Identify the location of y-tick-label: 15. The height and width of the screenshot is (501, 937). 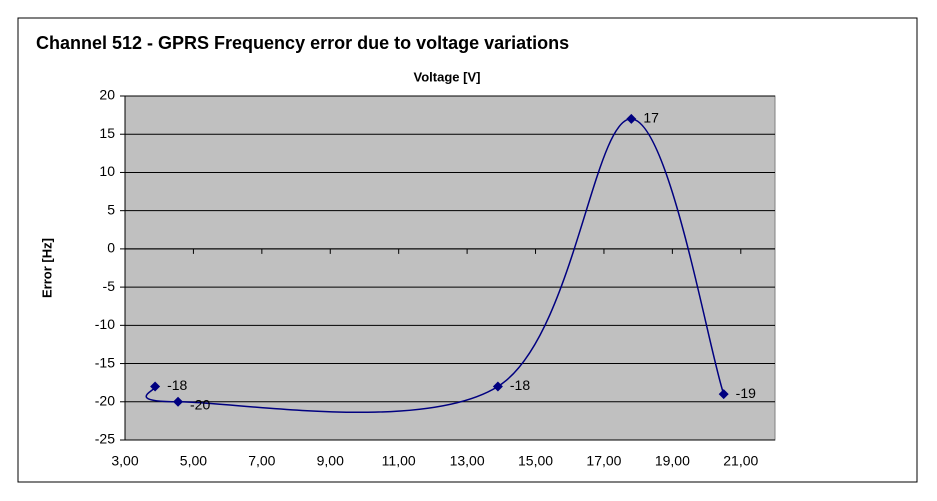
(107, 133).